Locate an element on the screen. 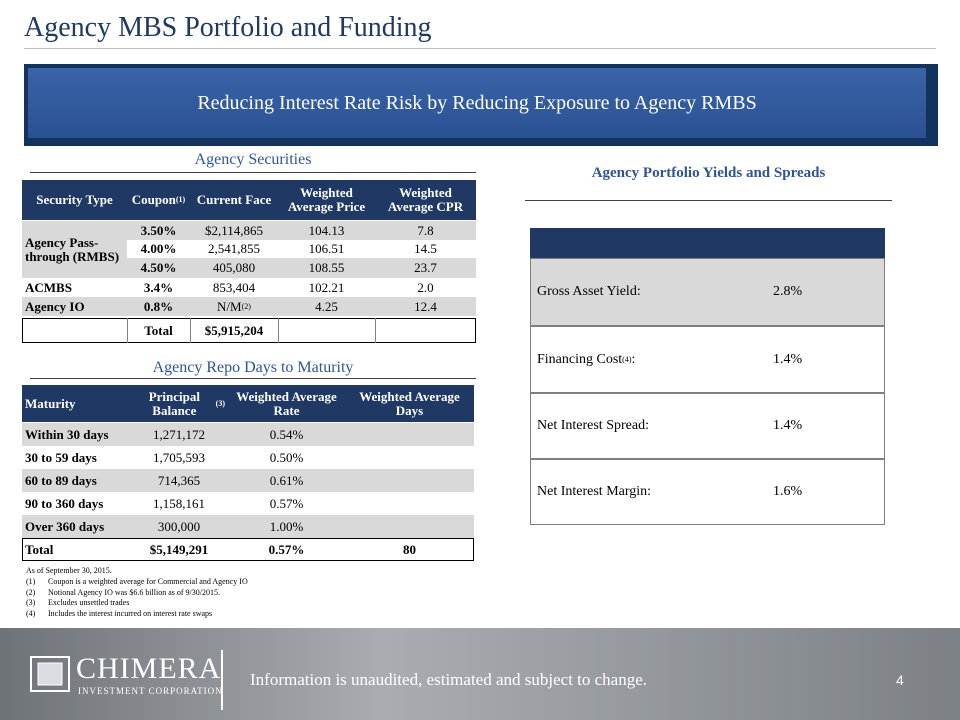 The image size is (960, 720). data-cell: 1,705,593 is located at coordinates (179, 457).